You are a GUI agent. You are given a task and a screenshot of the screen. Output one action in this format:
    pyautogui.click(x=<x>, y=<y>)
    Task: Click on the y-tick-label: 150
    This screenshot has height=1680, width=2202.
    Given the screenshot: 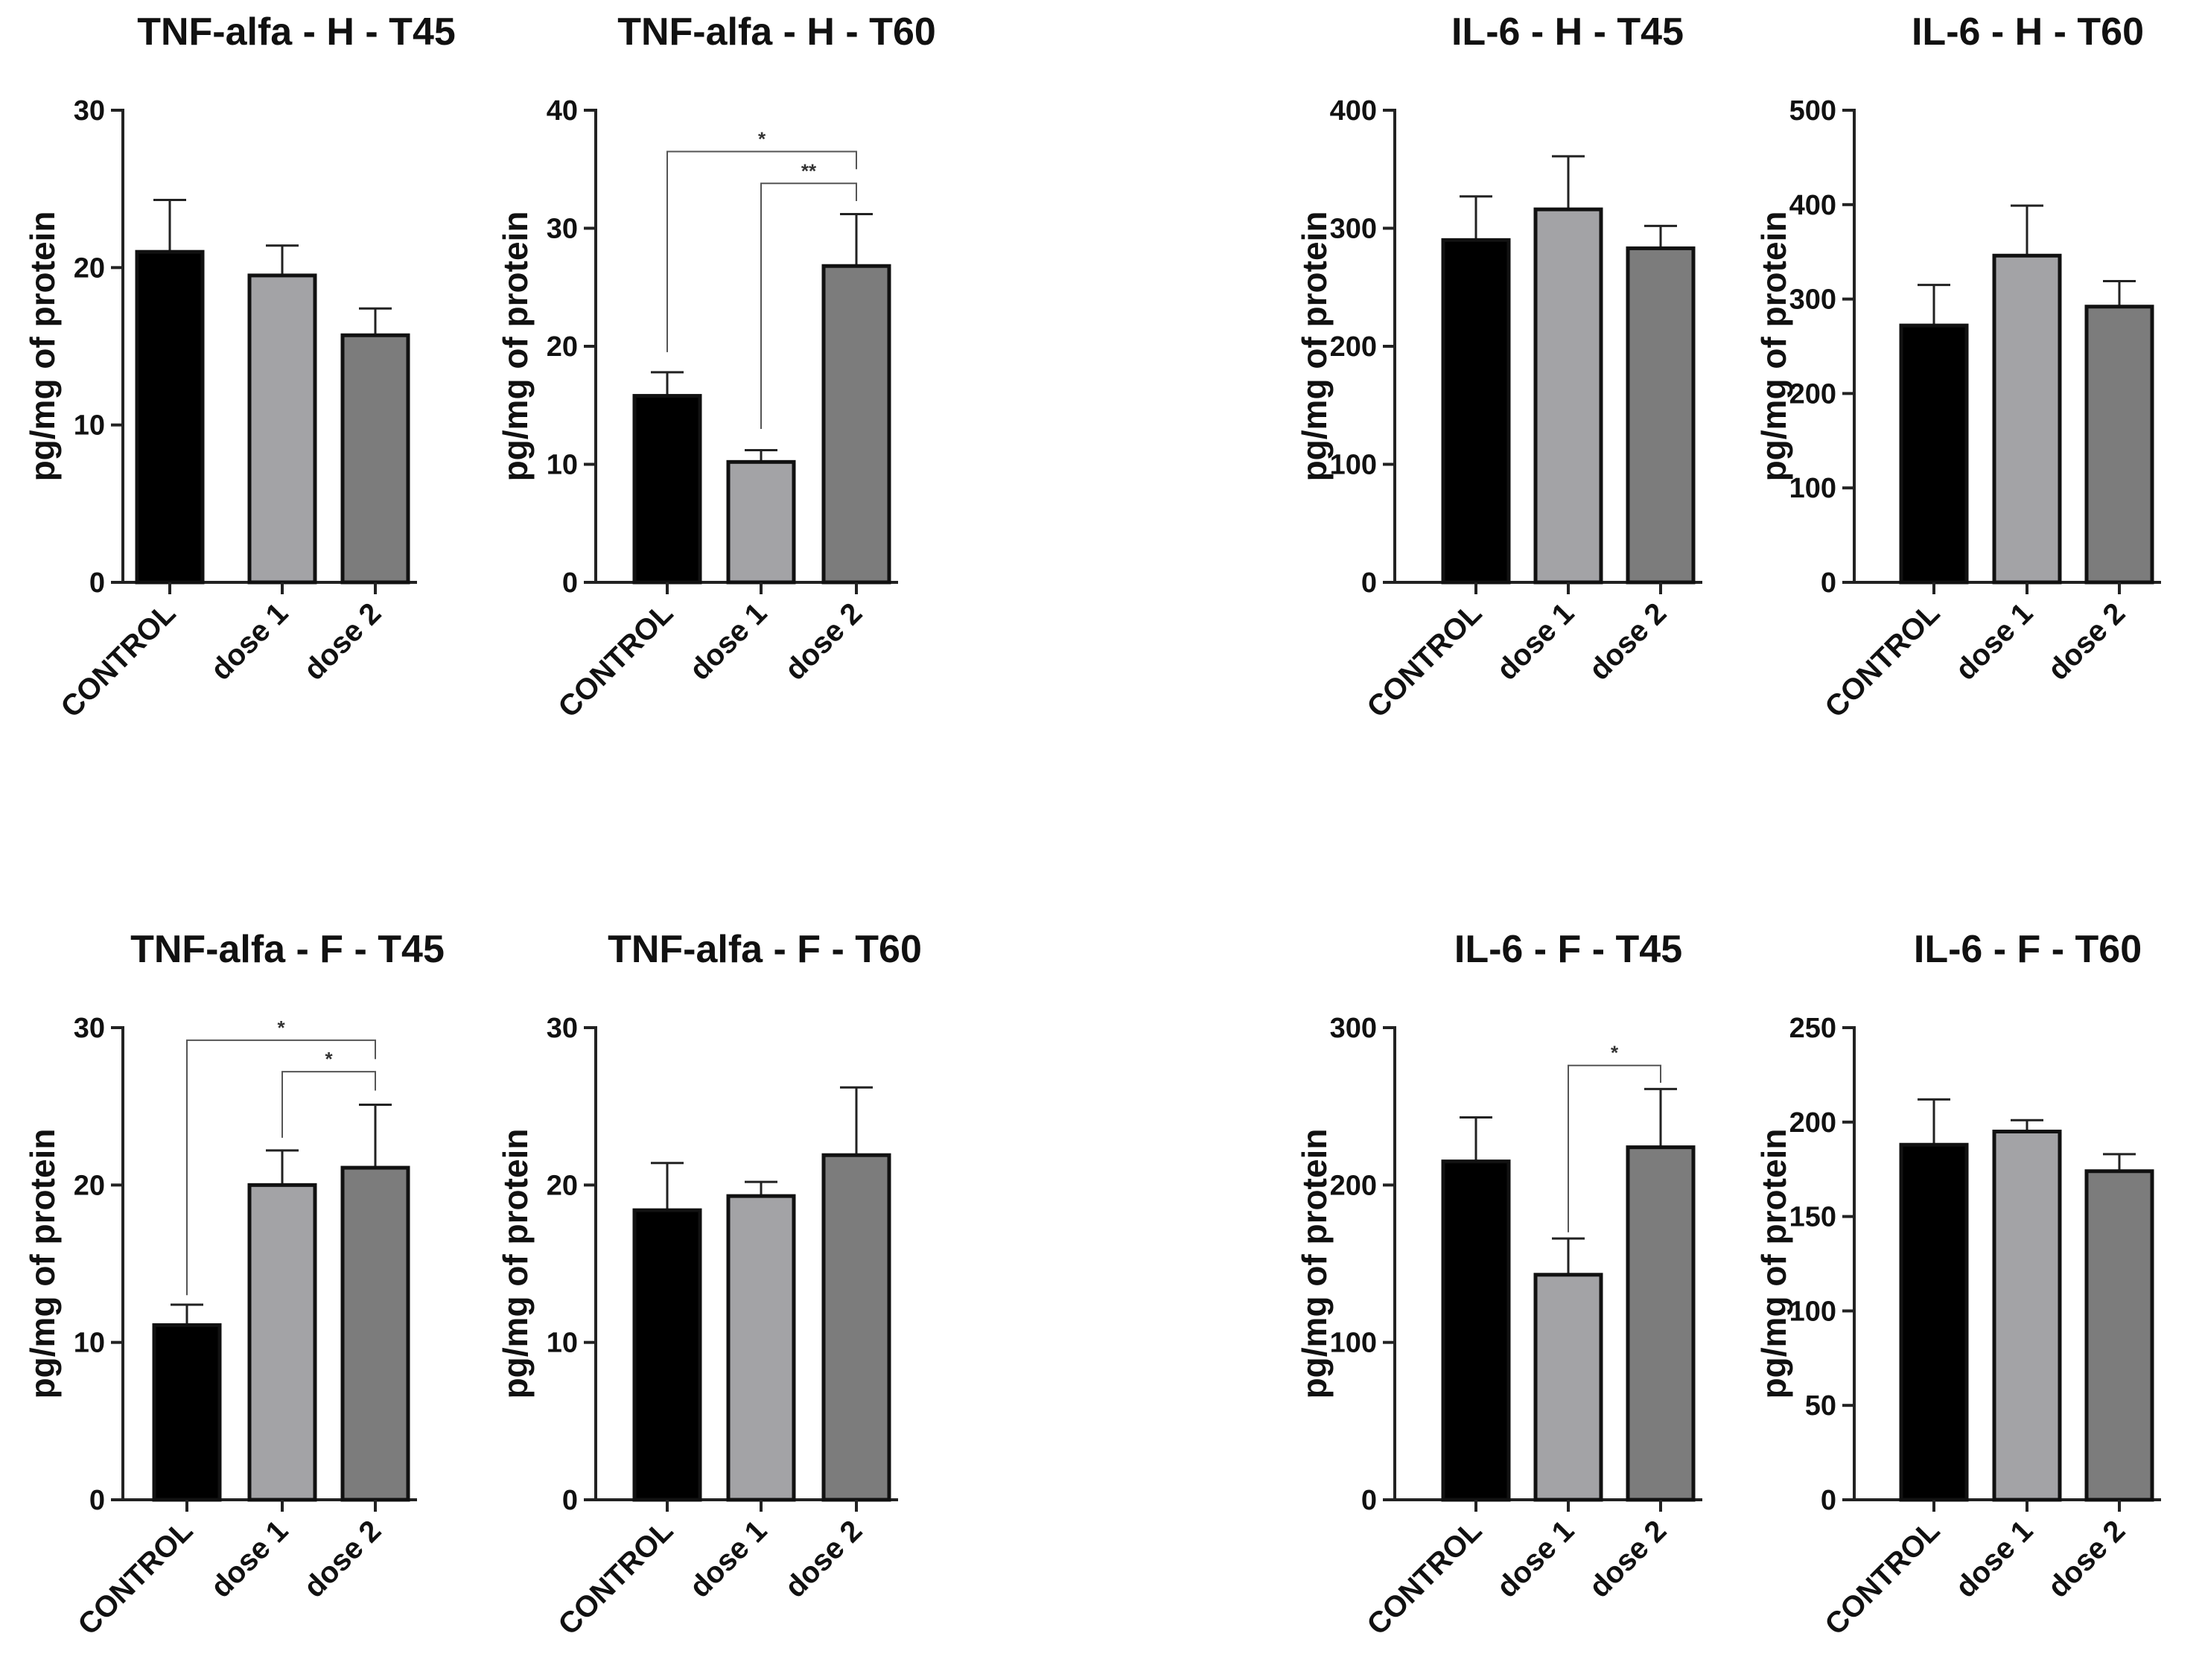 What is the action you would take?
    pyautogui.click(x=1812, y=1217)
    